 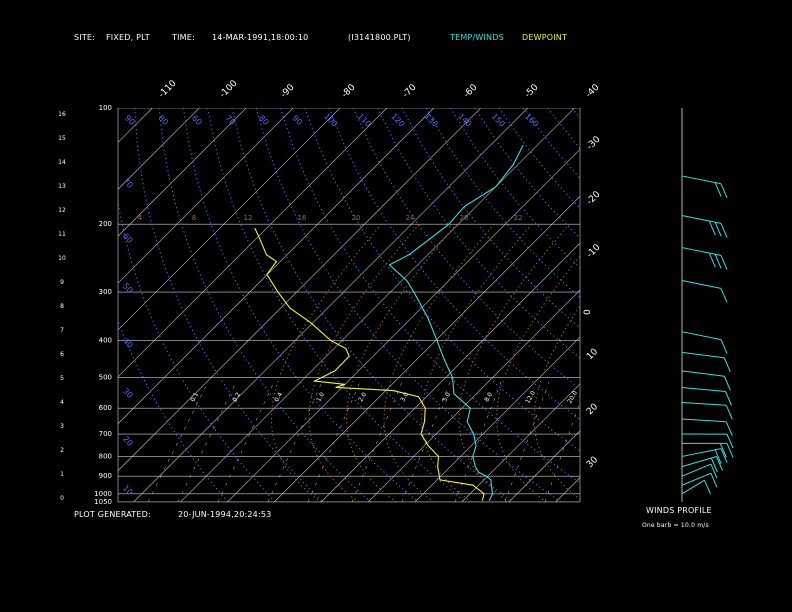 What do you see at coordinates (62, 162) in the screenshot?
I see `height-tick-label: 14` at bounding box center [62, 162].